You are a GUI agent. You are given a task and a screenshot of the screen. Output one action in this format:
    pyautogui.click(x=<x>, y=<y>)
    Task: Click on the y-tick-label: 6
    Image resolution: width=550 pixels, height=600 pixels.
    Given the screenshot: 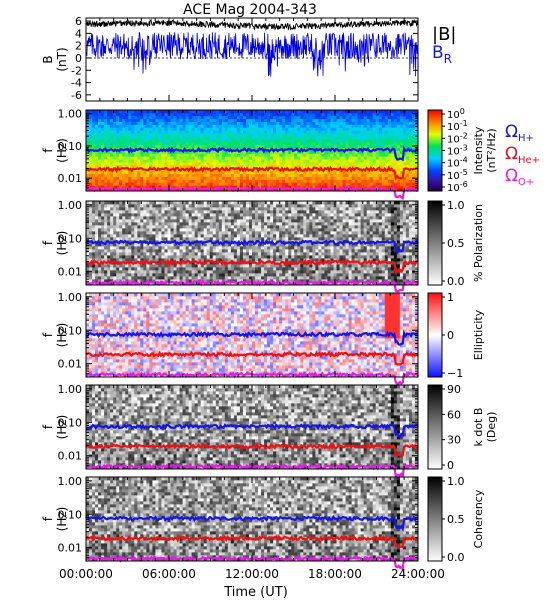 What is the action you would take?
    pyautogui.click(x=78, y=21)
    